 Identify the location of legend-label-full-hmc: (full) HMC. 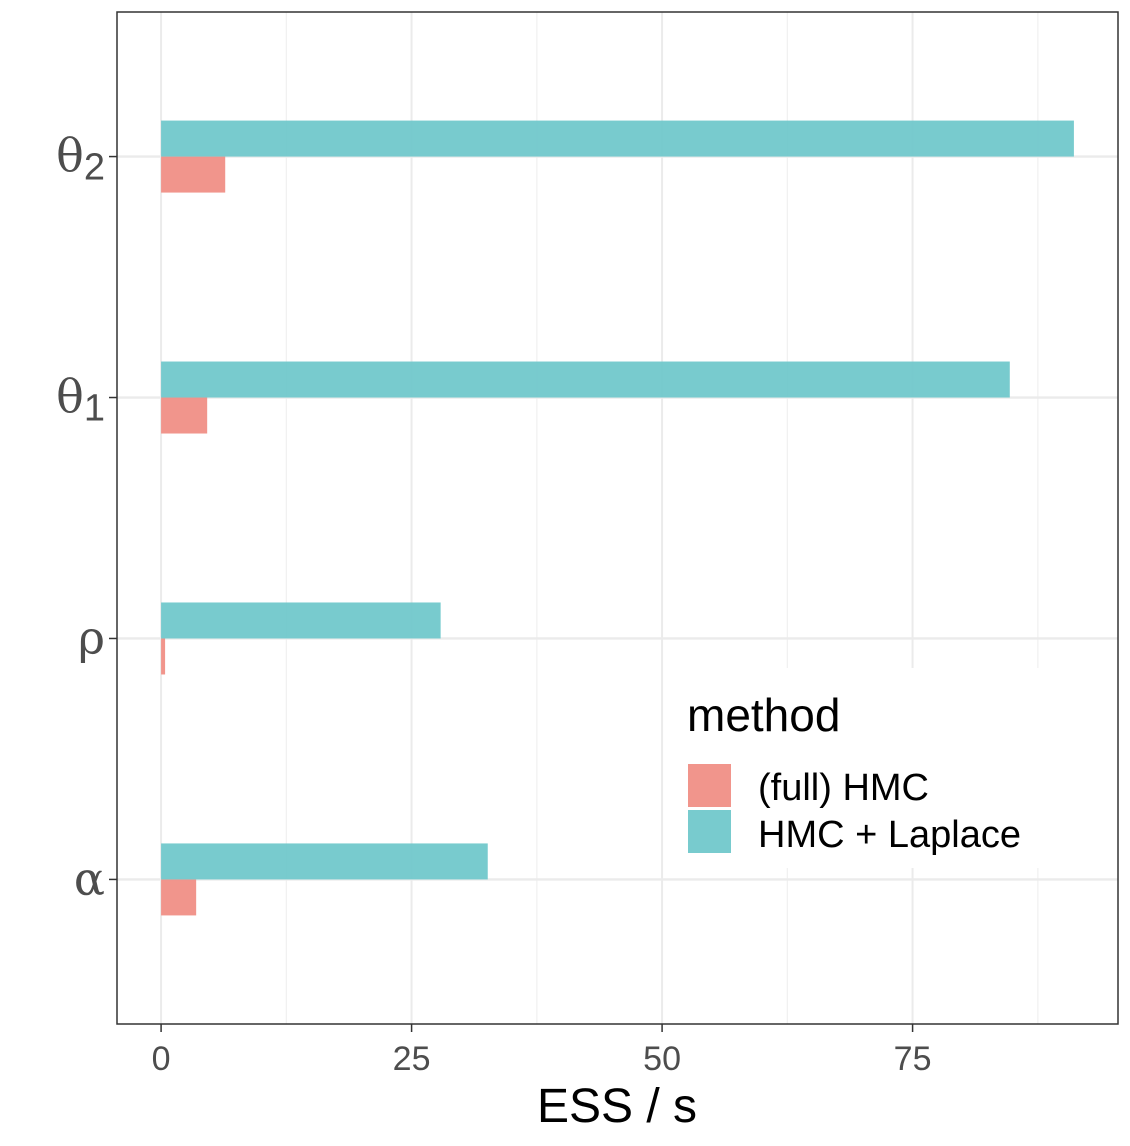
(843, 788).